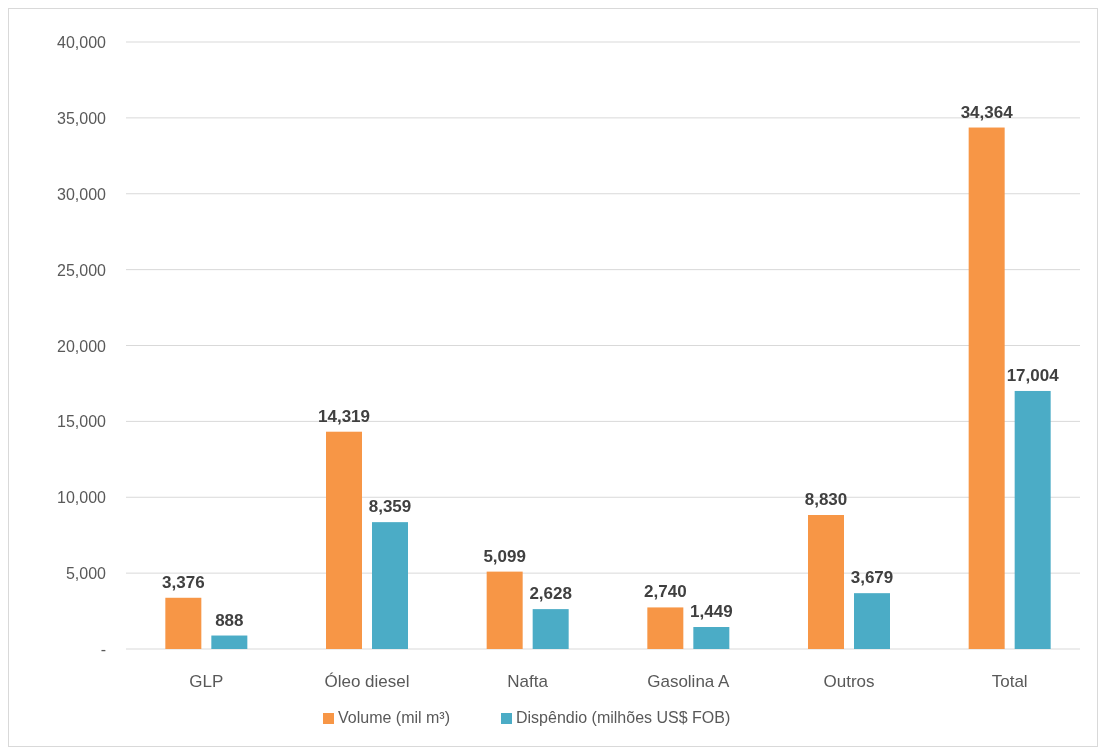 This screenshot has width=1106, height=755. I want to click on data-label: 17,004, so click(1033, 375).